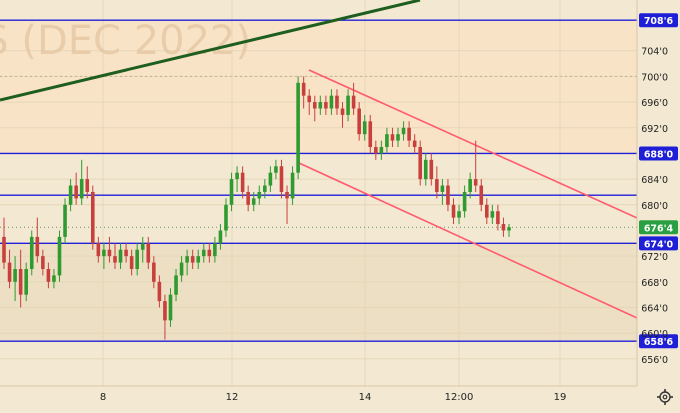  I want to click on price-tick-label: 684'0, so click(654, 180).